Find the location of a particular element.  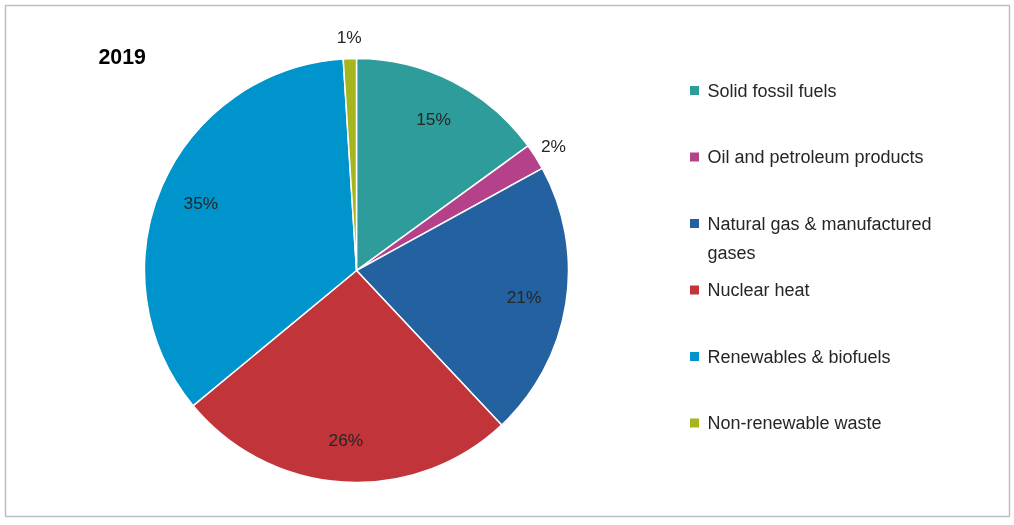

legend-label: Solid fossil fuels is located at coordinates (772, 90).